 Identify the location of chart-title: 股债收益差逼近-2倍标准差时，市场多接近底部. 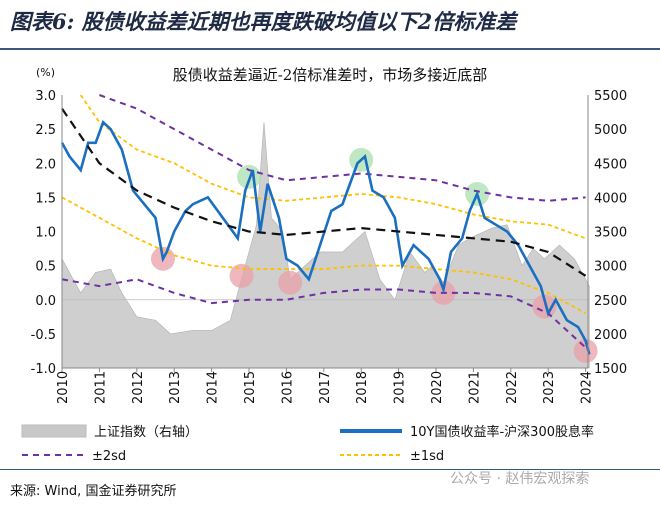
(330, 75).